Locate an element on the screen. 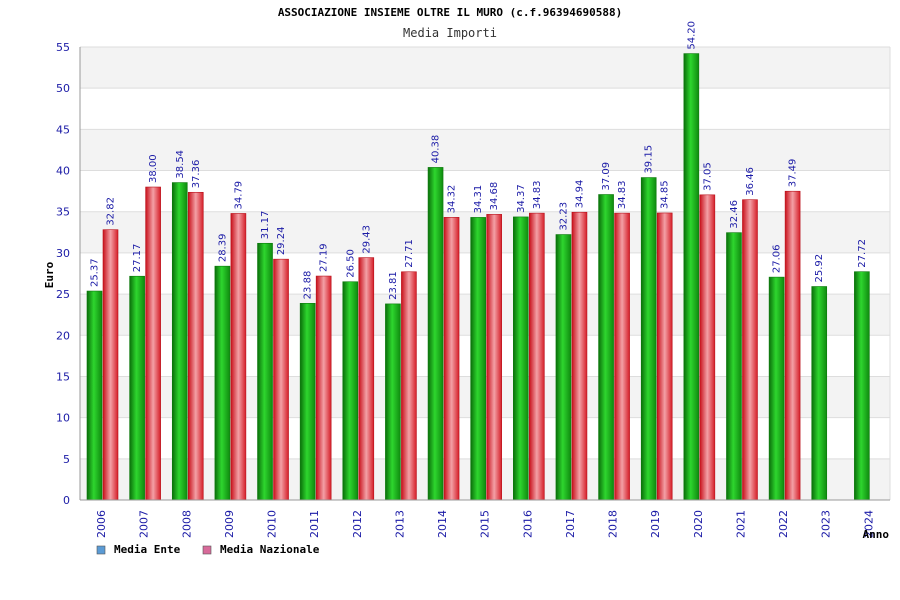 This screenshot has height=600, width=900. data-label: 23.88 is located at coordinates (308, 285).